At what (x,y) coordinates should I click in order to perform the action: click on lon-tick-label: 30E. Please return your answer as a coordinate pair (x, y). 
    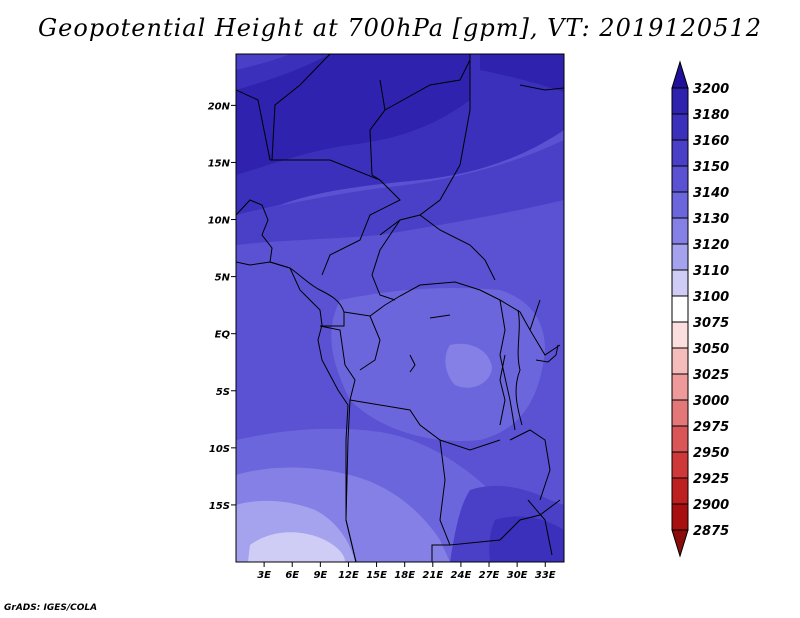
    Looking at the image, I should click on (517, 575).